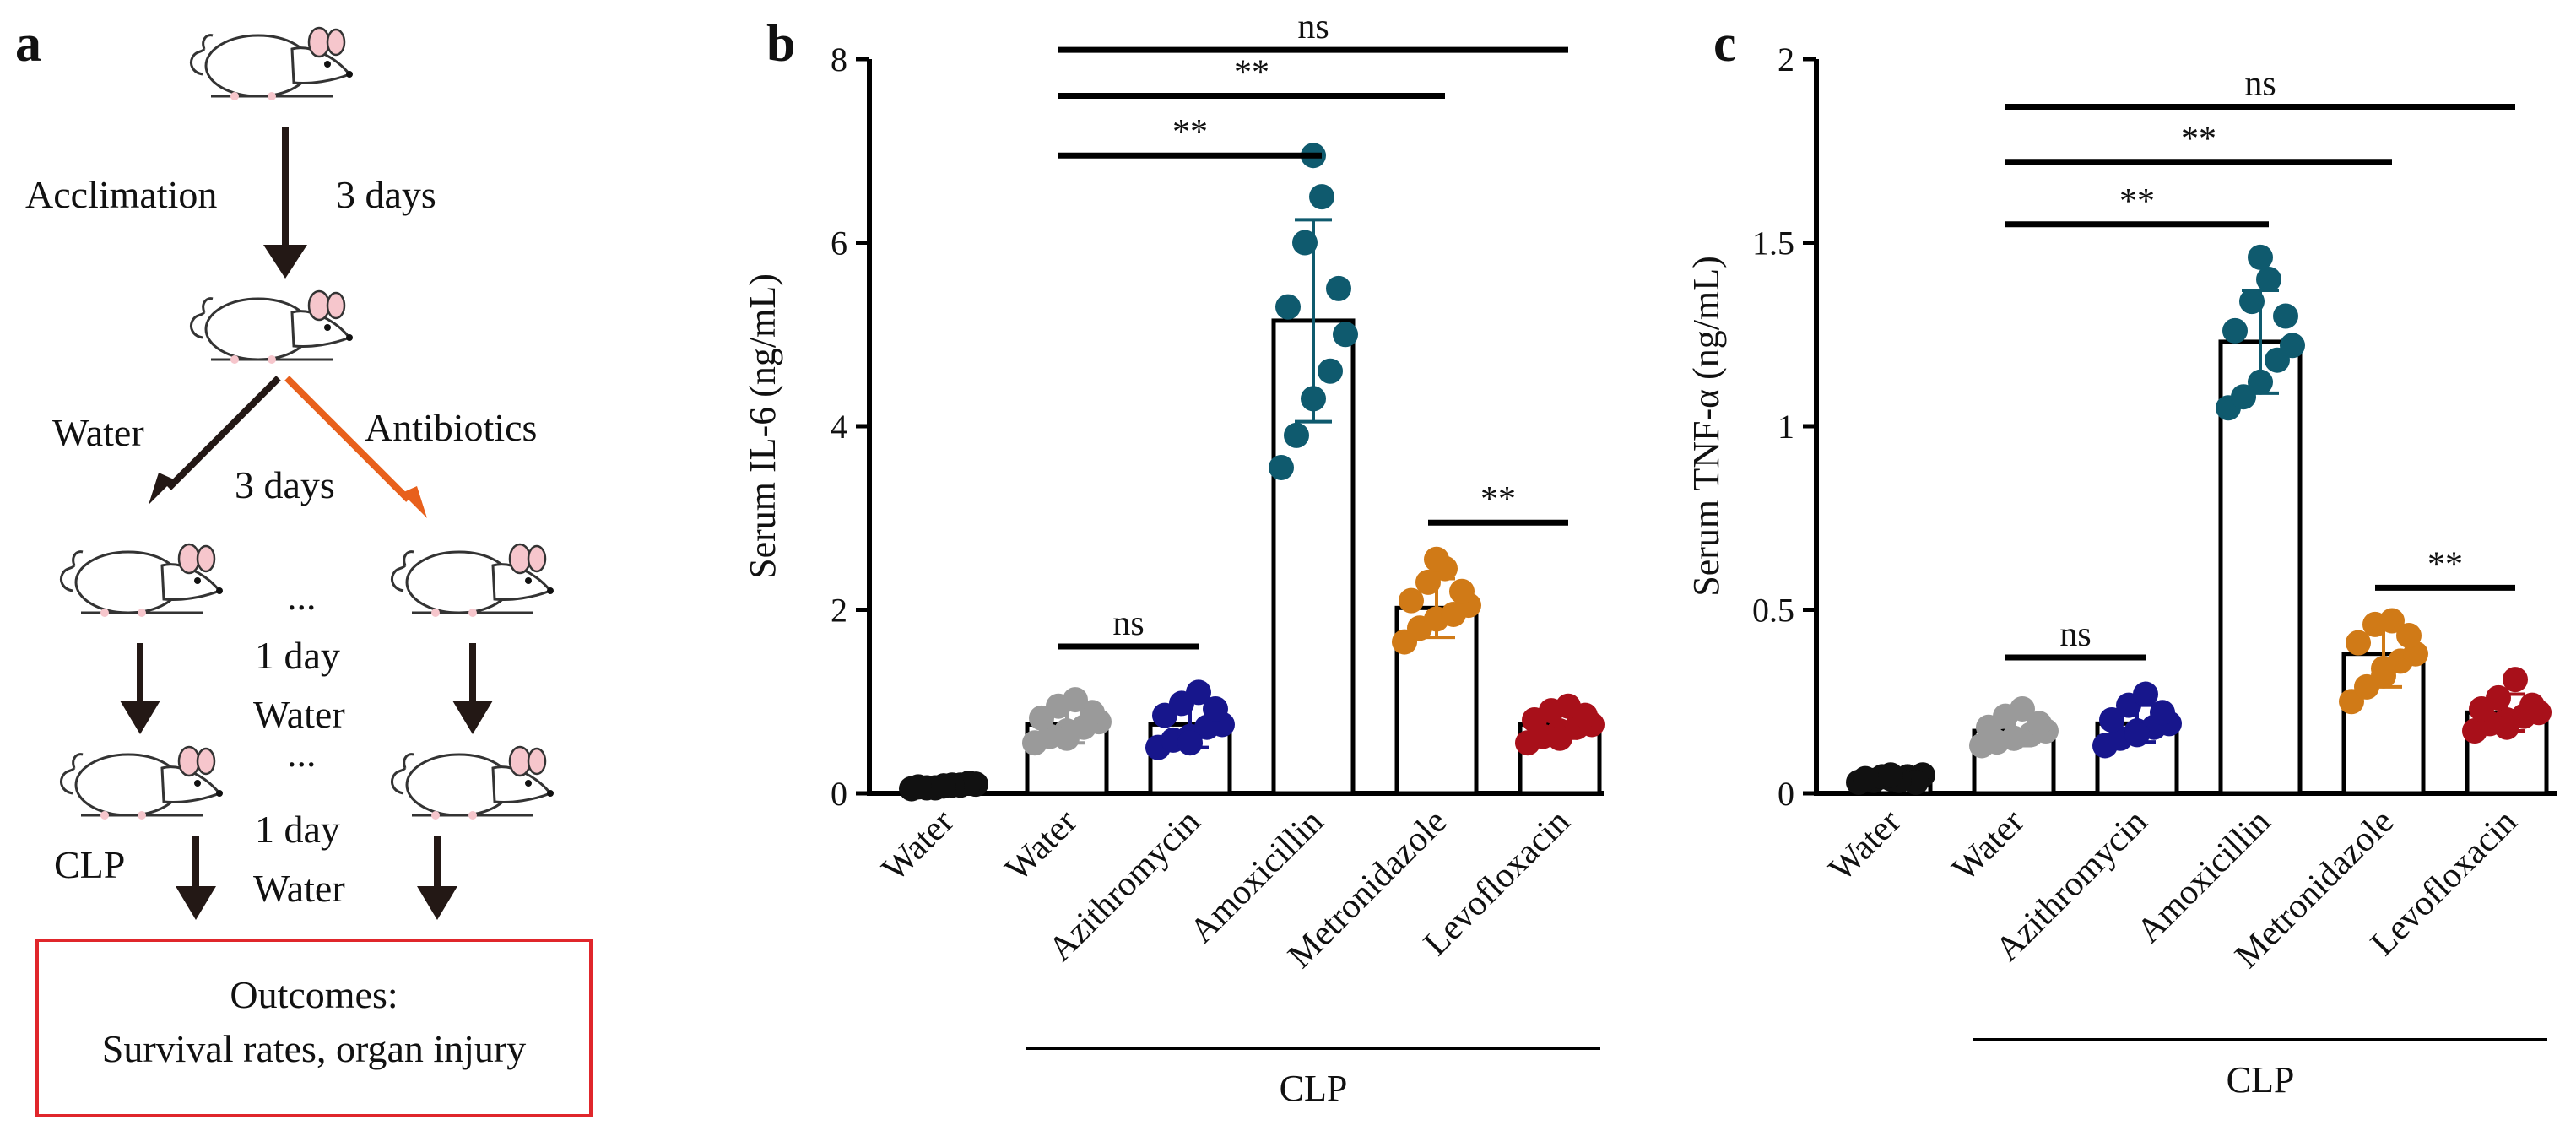 This screenshot has width=2576, height=1136. Describe the element at coordinates (299, 714) in the screenshot. I see `label-water-2: Water` at that location.